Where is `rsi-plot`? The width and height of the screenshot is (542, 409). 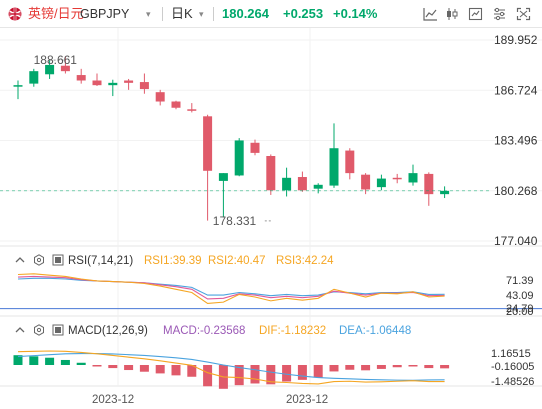 rsi-plot is located at coordinates (271, 291).